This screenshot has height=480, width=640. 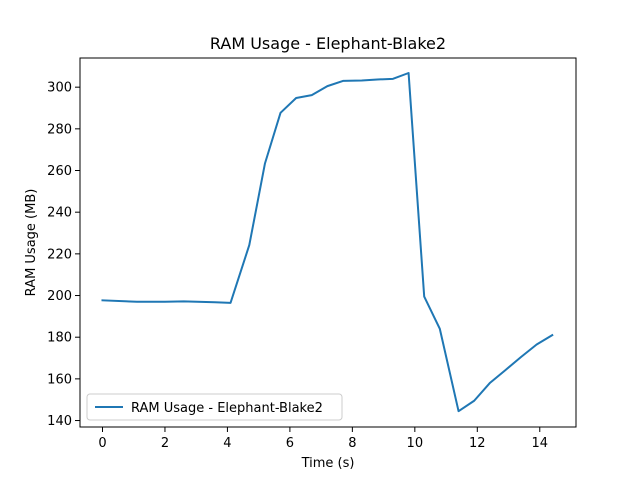 I want to click on x-axis: 0 2 4 6 8 10 12 14, so click(x=323, y=439).